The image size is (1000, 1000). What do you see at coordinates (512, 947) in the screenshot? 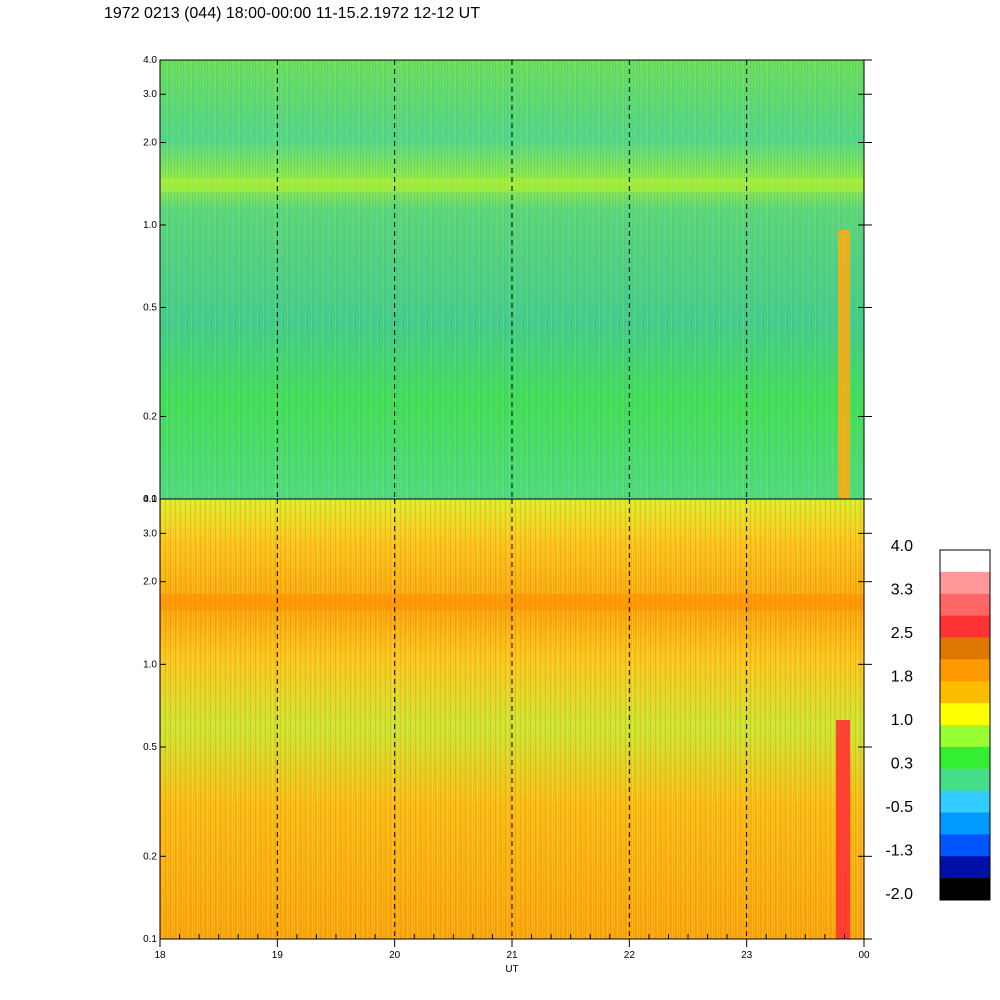
I see `x-axis: 18 19 20 21 22 23 00` at bounding box center [512, 947].